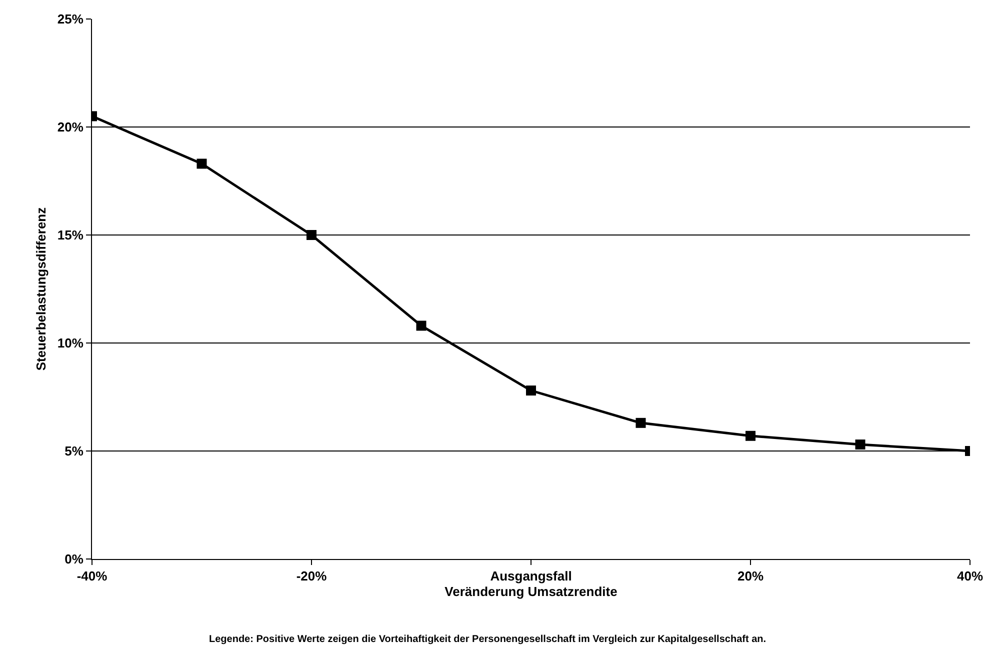 The width and height of the screenshot is (995, 654). What do you see at coordinates (70, 235) in the screenshot?
I see `y-tick-label: 15%` at bounding box center [70, 235].